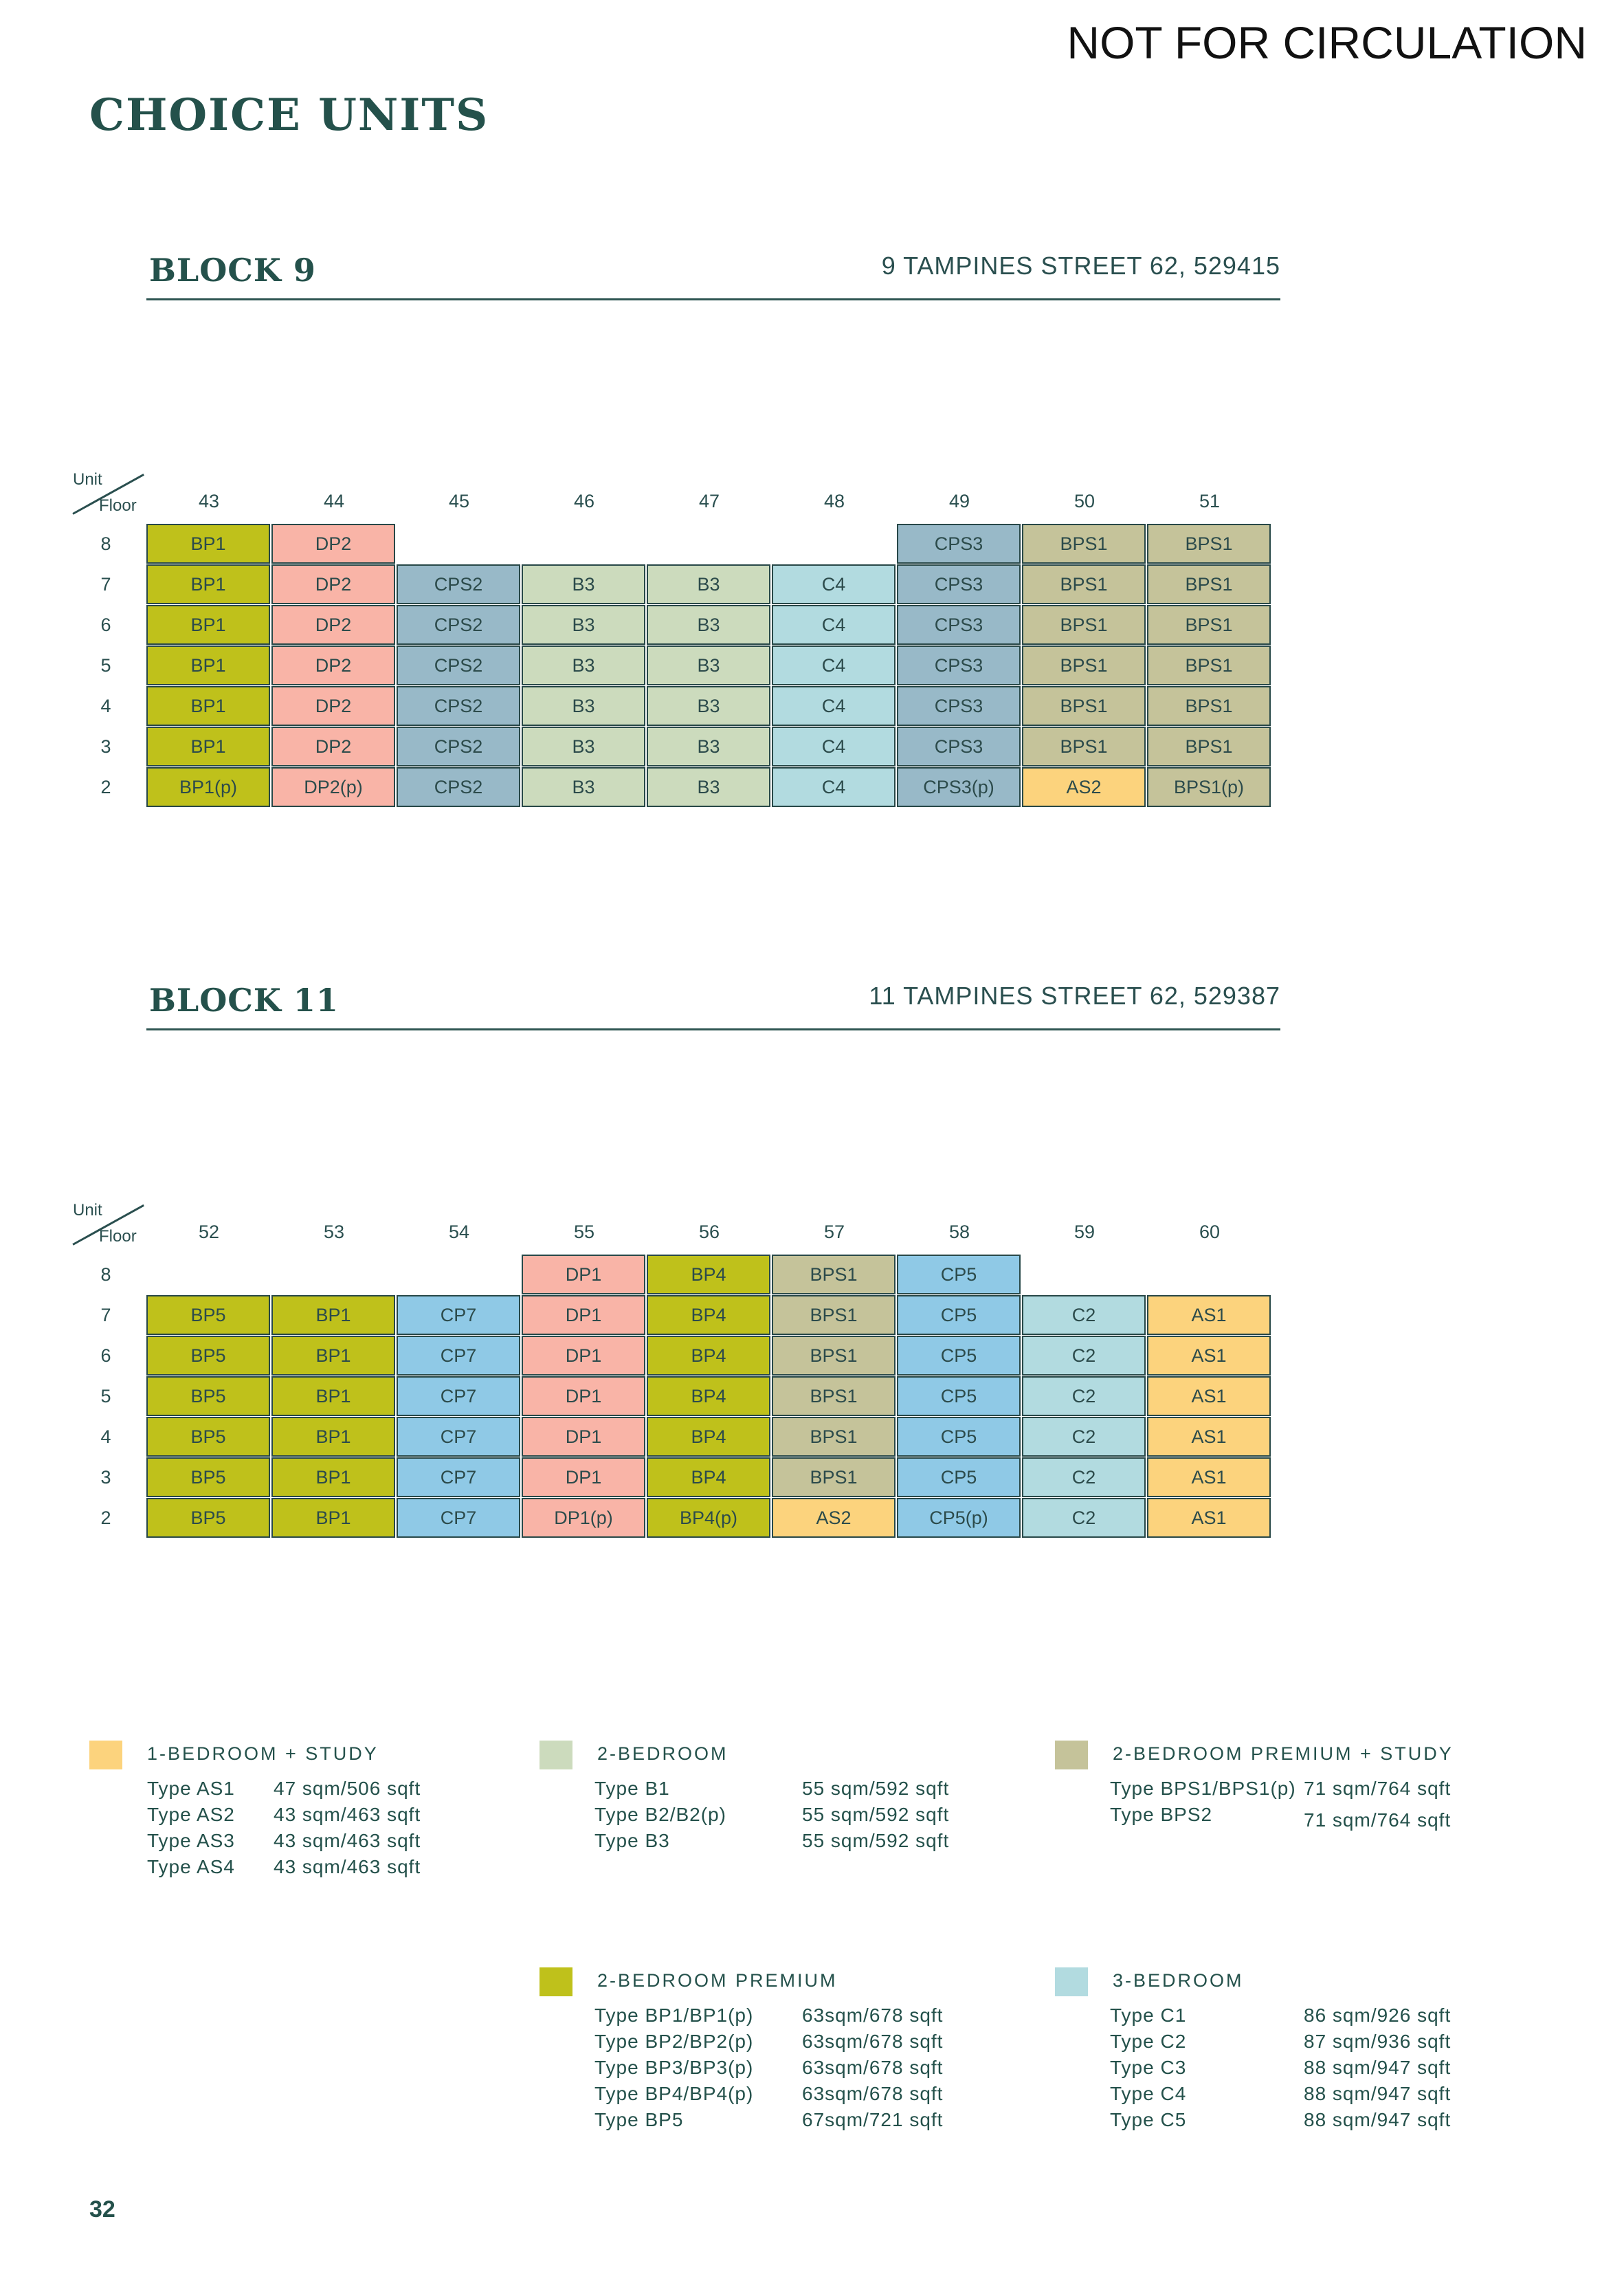 The width and height of the screenshot is (1624, 2274). What do you see at coordinates (713, 275) in the screenshot?
I see `block-9-header: BLOCK 9 9 TAMPINES STREET 62, 529415` at bounding box center [713, 275].